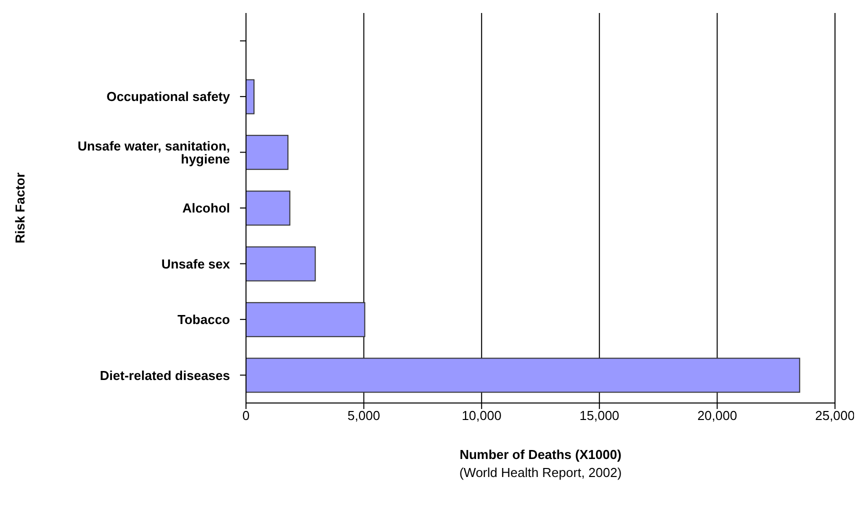 This screenshot has width=862, height=517. I want to click on x-tick-label: 10,000, so click(482, 416).